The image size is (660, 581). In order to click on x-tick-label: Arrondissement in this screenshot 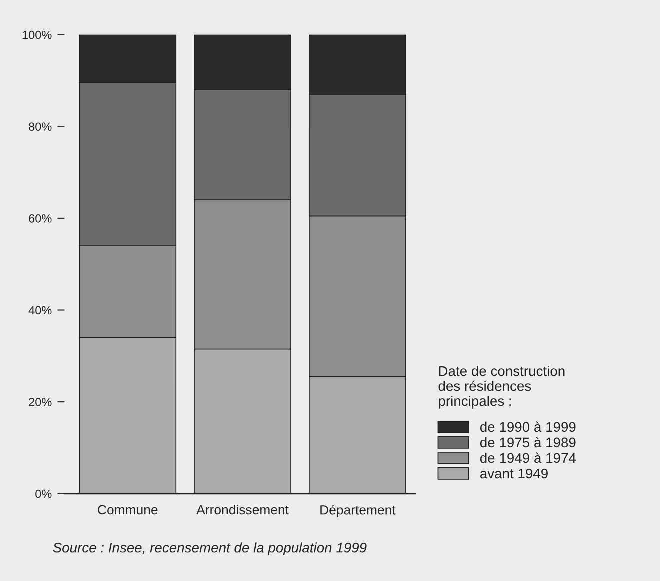, I will do `click(242, 509)`.